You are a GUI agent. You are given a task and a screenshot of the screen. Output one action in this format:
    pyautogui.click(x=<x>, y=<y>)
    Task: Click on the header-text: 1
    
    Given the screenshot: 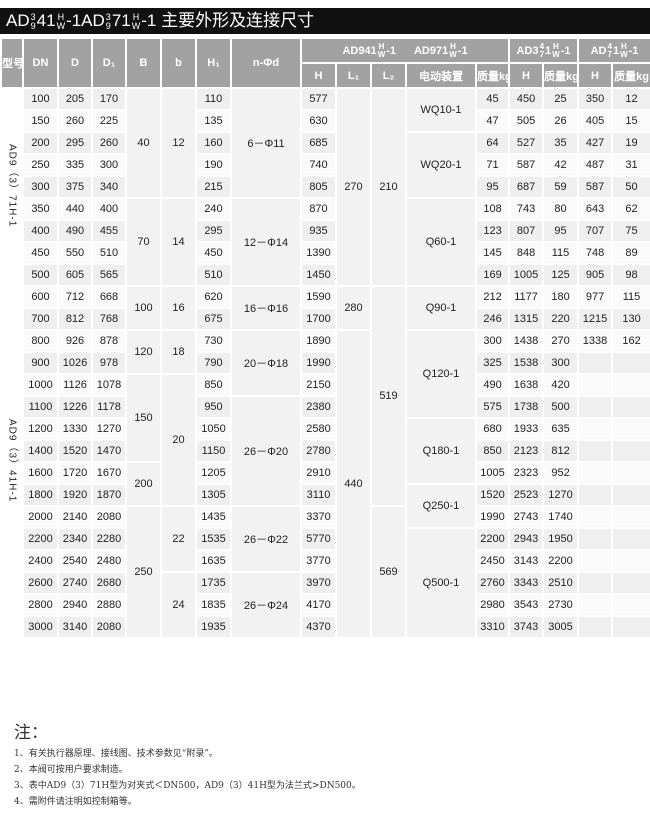 What is the action you would take?
    pyautogui.click(x=548, y=50)
    